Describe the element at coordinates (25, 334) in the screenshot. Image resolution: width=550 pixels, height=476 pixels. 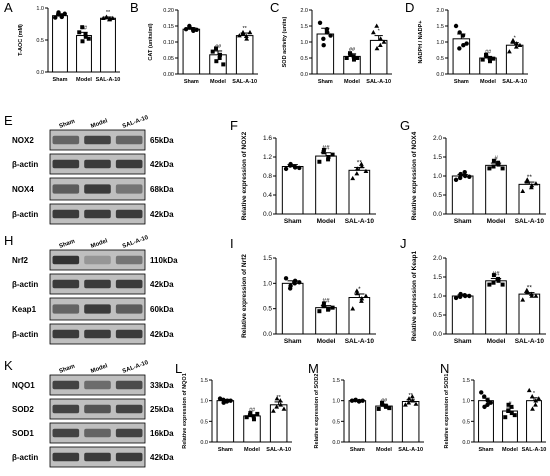
I see `protein-label: β-actin` at that location.